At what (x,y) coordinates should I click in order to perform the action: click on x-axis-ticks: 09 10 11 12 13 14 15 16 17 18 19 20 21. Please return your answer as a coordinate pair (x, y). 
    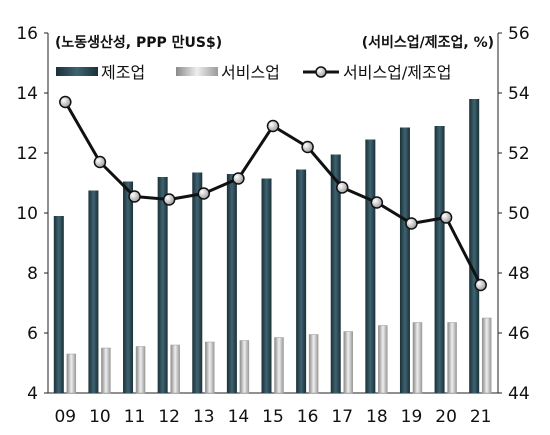
    Looking at the image, I should click on (272, 417).